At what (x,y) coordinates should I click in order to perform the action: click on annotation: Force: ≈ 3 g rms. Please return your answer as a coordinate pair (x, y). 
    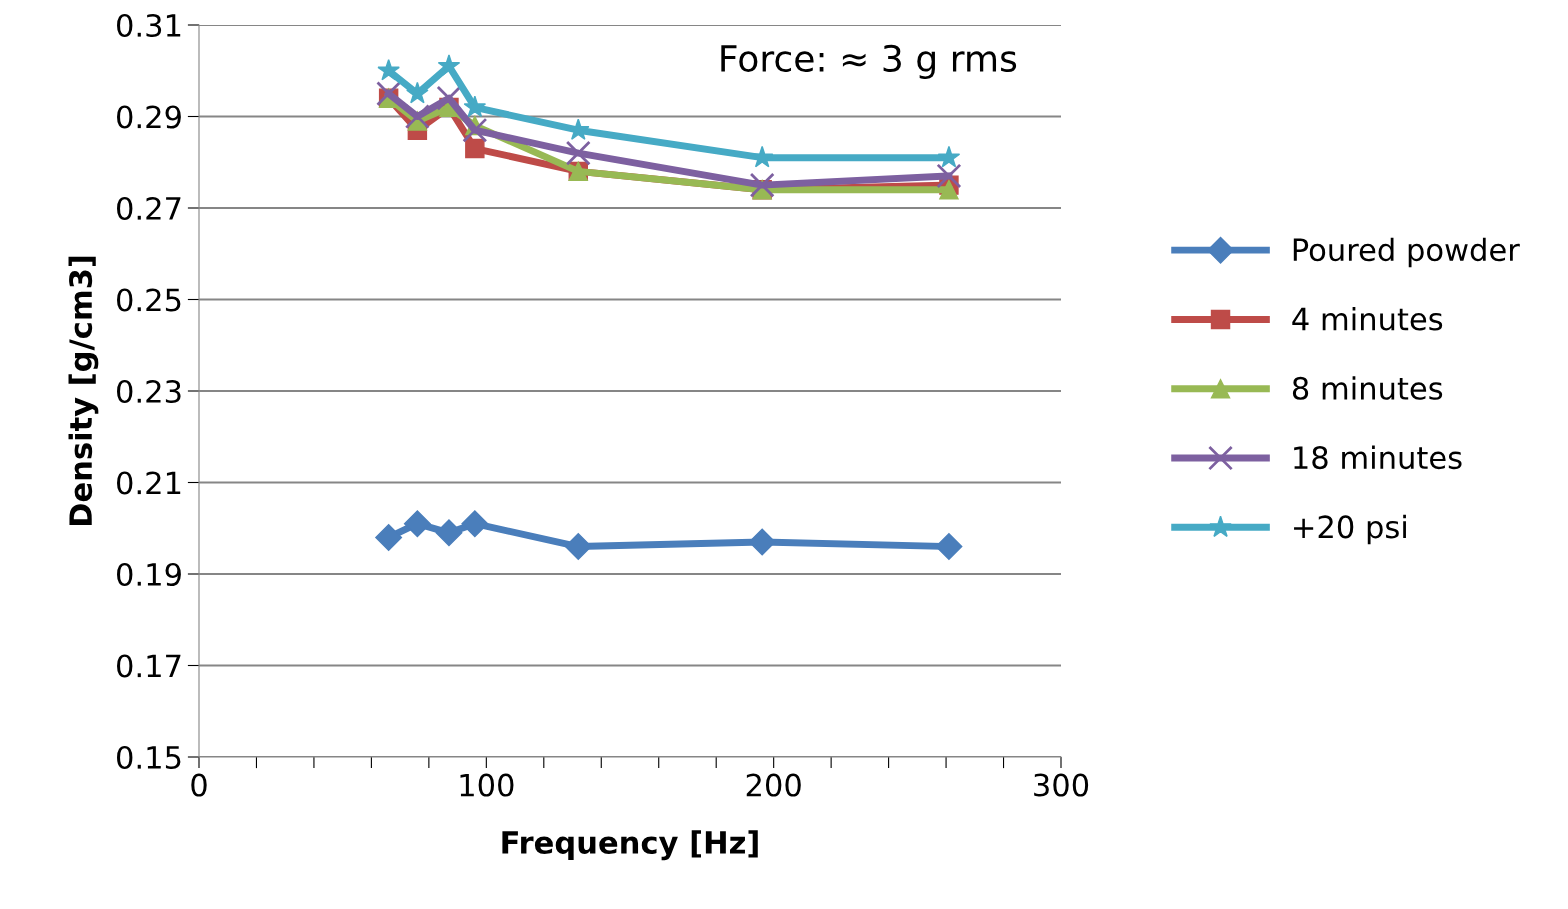
    Looking at the image, I should click on (869, 62).